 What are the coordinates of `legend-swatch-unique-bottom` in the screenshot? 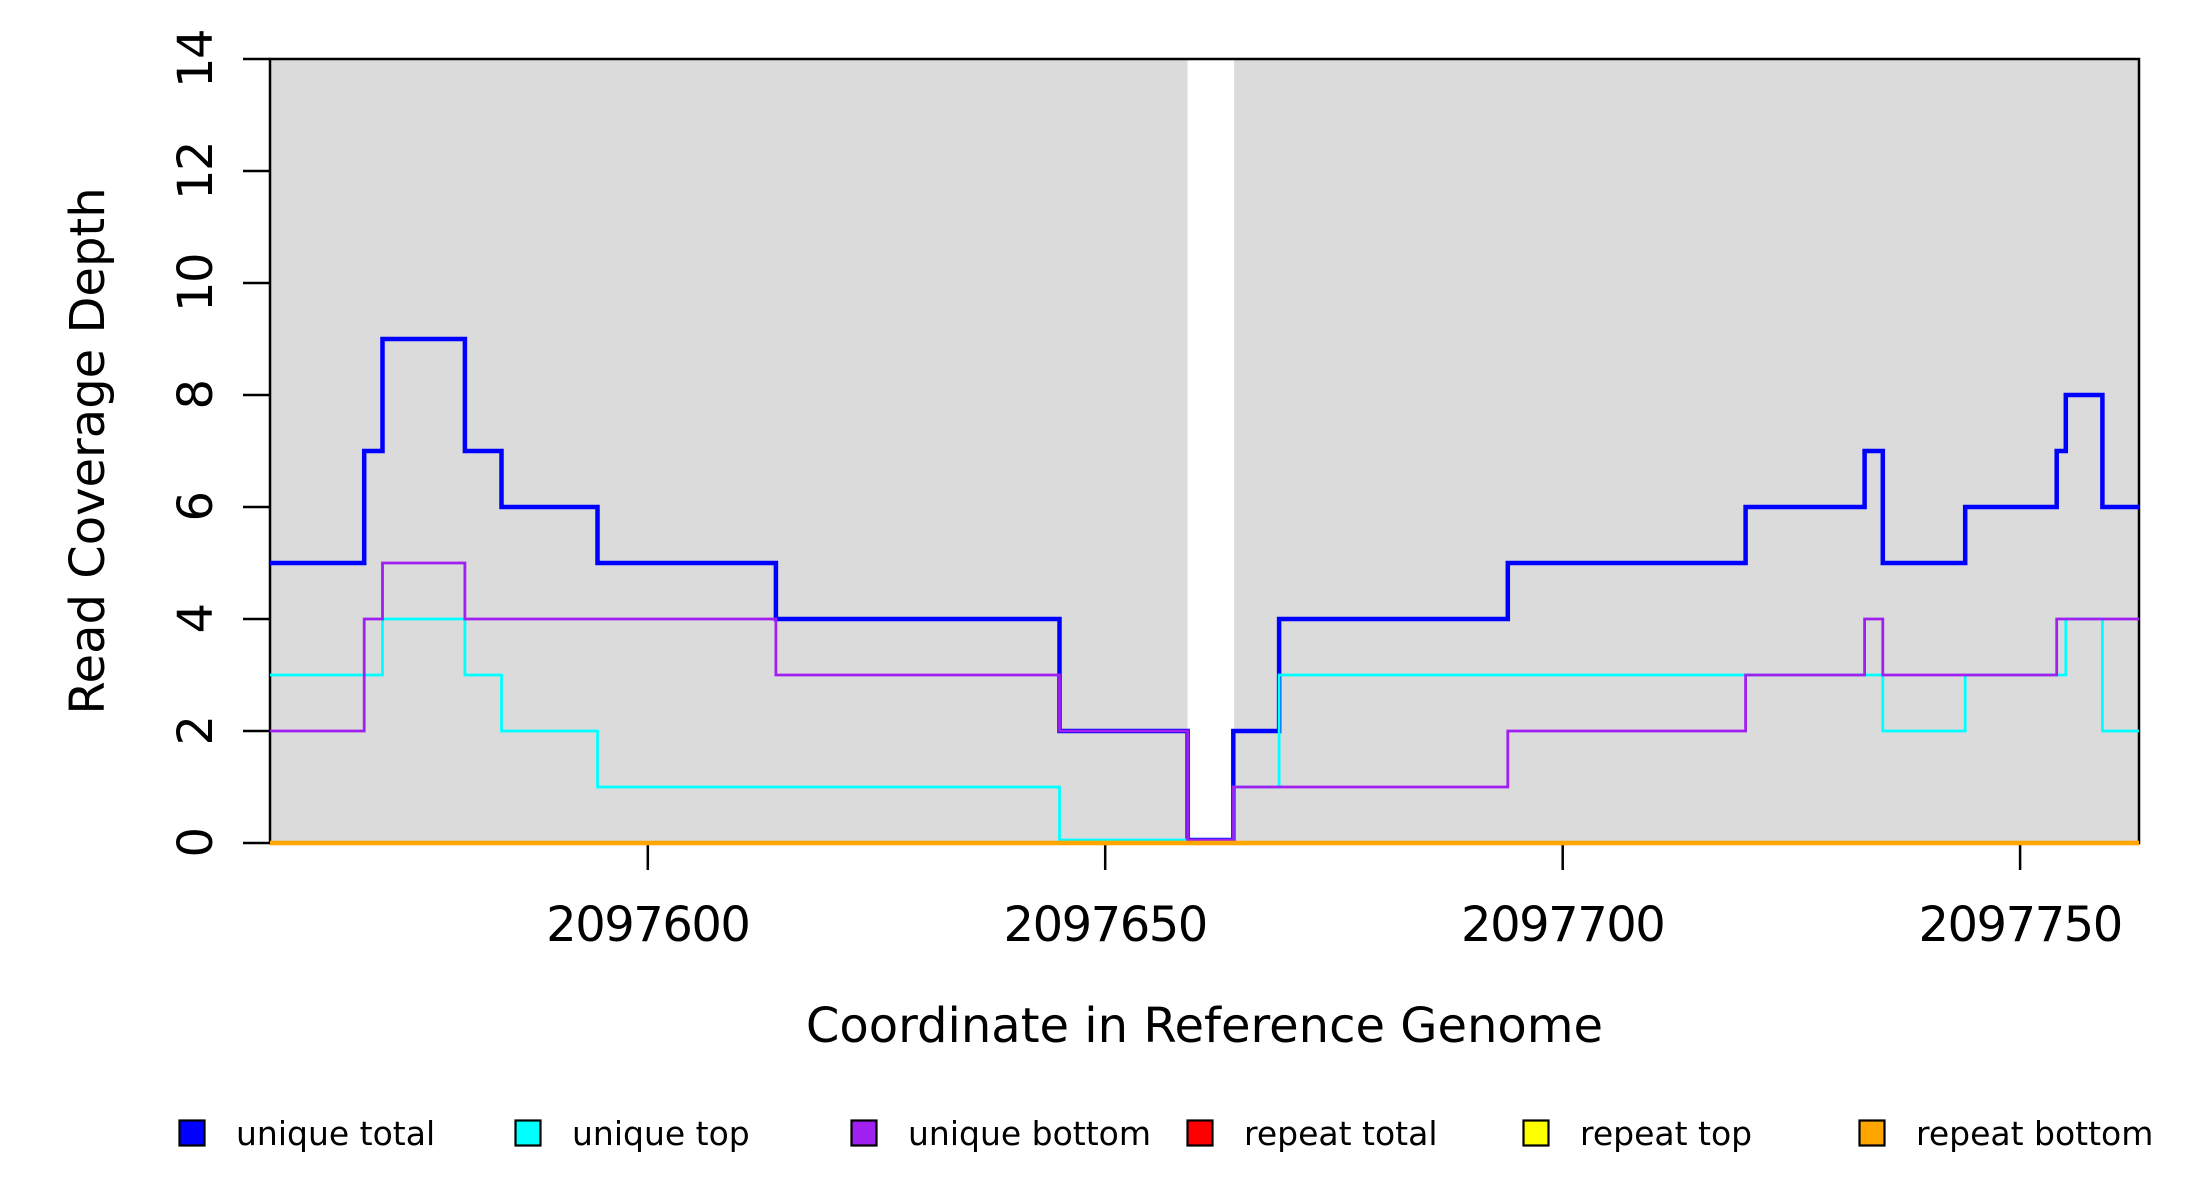 It's located at (864, 1133).